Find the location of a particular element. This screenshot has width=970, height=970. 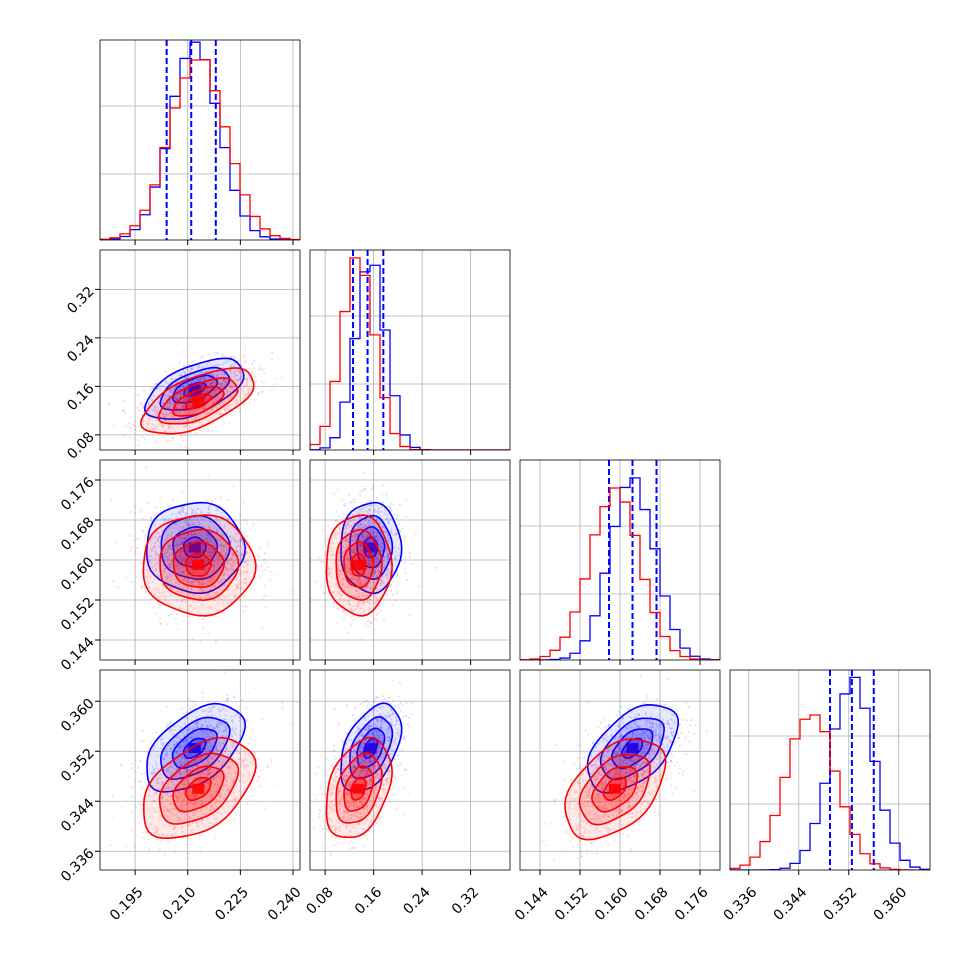

y-tick-label: 0.16 is located at coordinates (80, 397).